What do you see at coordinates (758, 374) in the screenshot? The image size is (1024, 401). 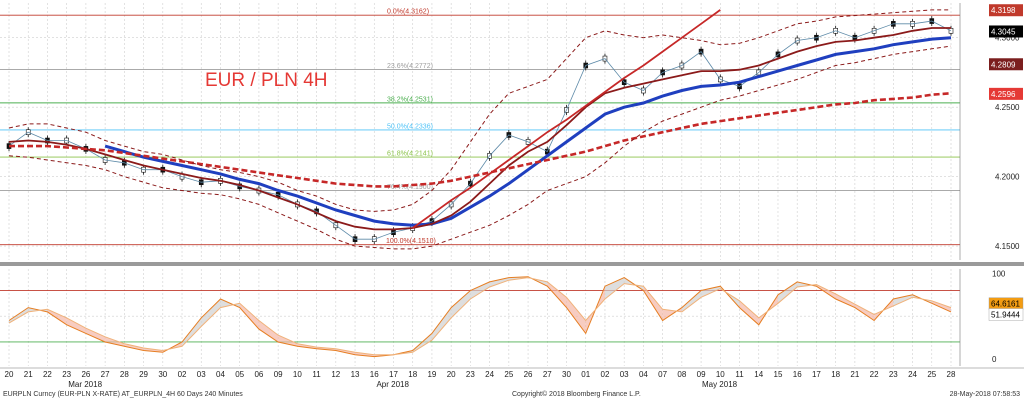 I see `x-tick-label: 14` at bounding box center [758, 374].